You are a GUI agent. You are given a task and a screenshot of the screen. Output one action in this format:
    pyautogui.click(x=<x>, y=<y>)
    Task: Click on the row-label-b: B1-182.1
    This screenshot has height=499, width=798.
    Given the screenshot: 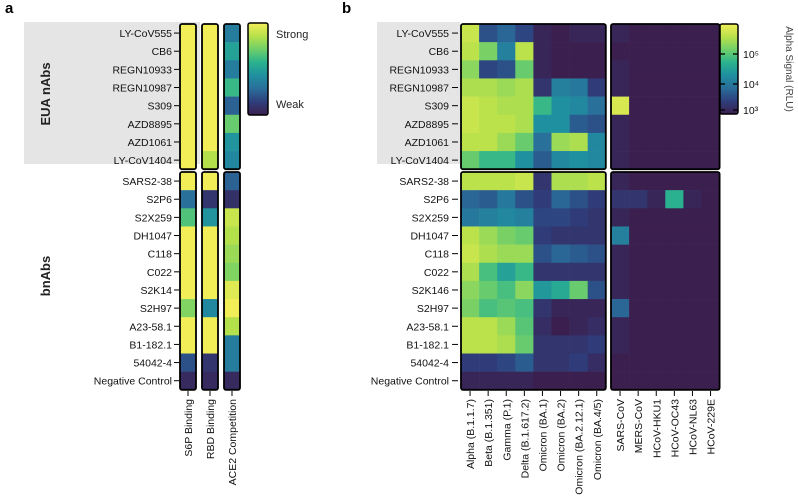 What is the action you would take?
    pyautogui.click(x=427, y=345)
    